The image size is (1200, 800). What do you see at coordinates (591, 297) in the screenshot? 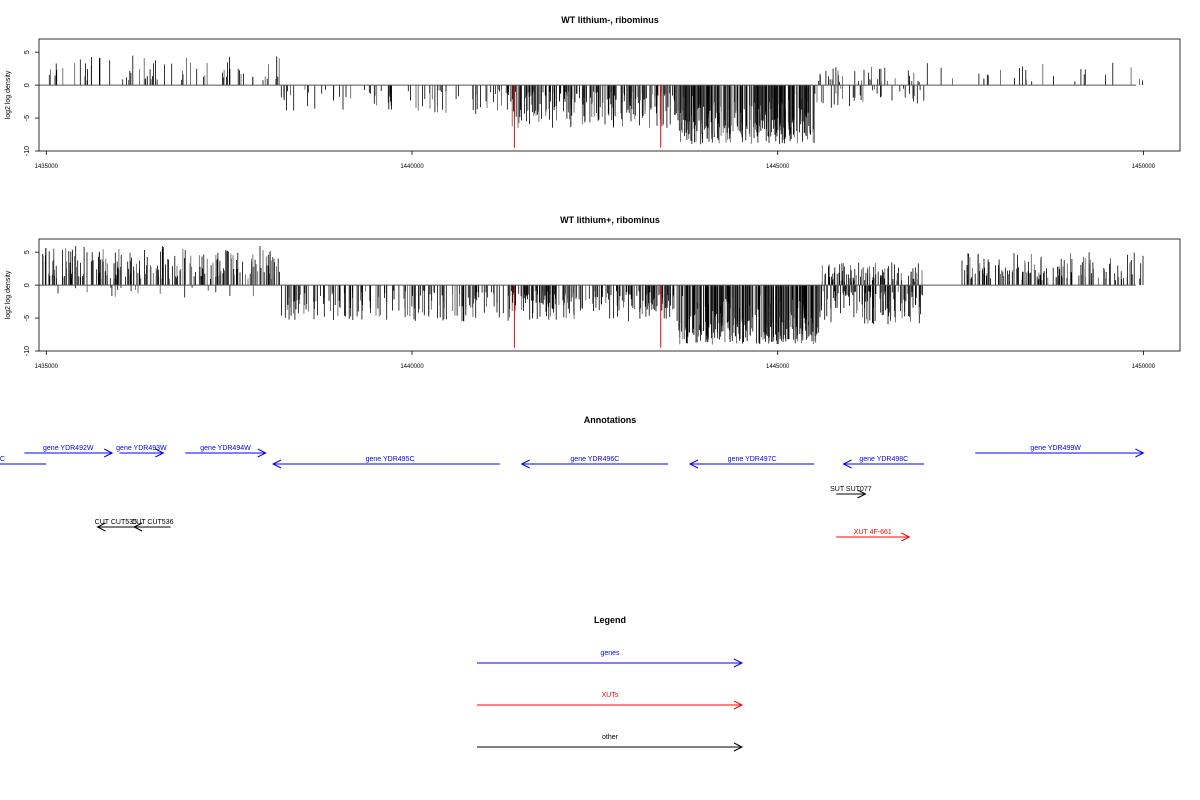
I see `panel-2-bars` at bounding box center [591, 297].